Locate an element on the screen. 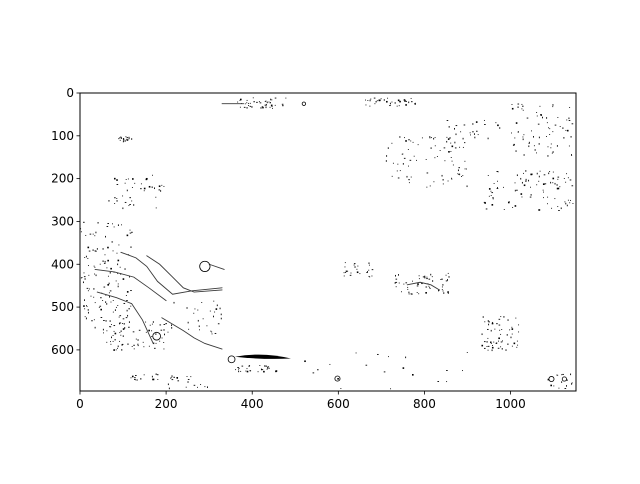 The image size is (640, 484). y-tick-label: 0 is located at coordinates (70, 93).